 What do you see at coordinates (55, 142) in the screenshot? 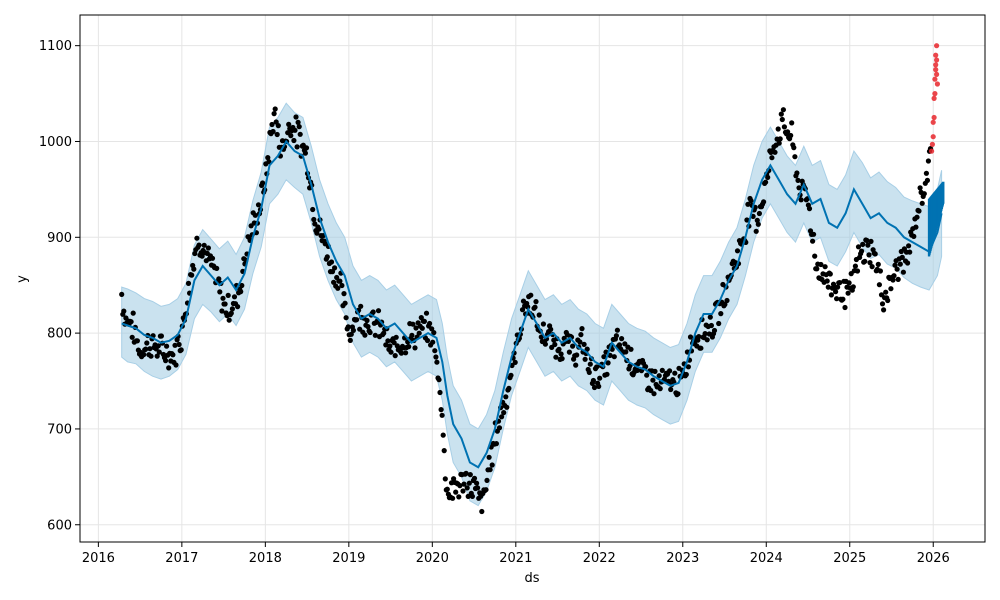
I see `y-tick-label: 1000` at bounding box center [55, 142].